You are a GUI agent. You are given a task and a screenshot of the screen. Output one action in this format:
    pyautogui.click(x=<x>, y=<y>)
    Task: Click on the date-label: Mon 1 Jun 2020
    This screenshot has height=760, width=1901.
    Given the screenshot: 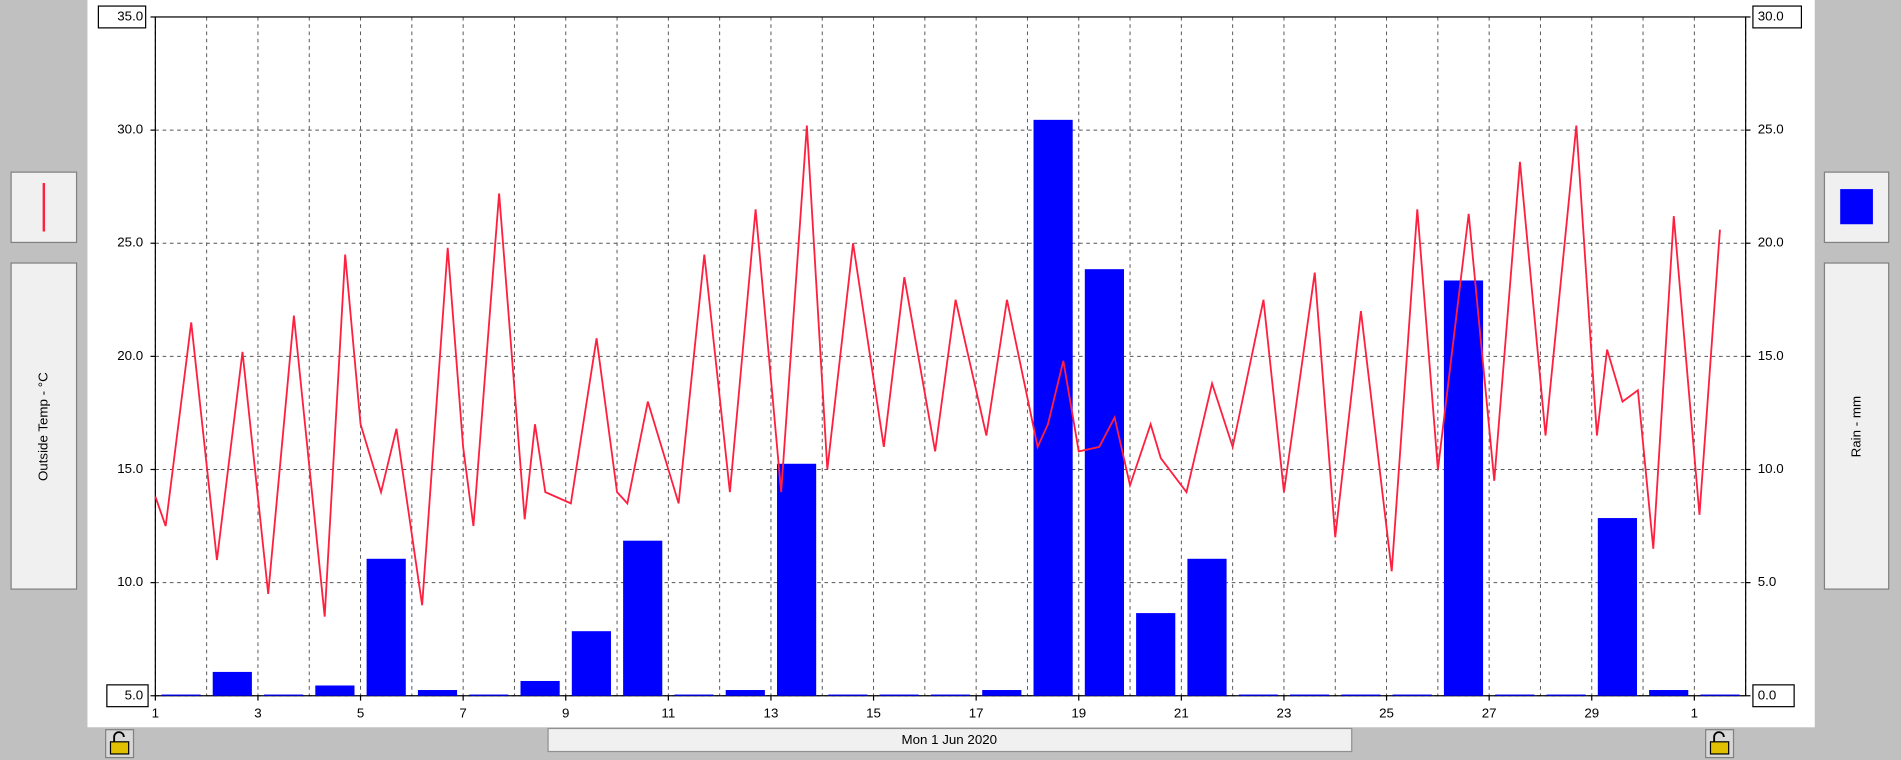 What is the action you would take?
    pyautogui.click(x=949, y=739)
    